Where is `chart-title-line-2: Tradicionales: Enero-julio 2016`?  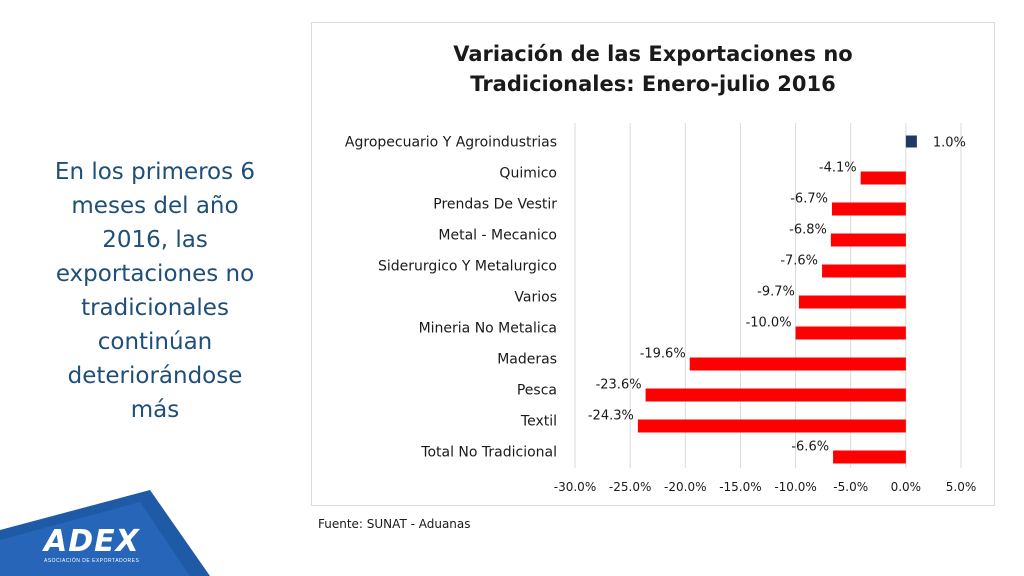 chart-title-line-2: Tradicionales: Enero-julio 2016 is located at coordinates (653, 84).